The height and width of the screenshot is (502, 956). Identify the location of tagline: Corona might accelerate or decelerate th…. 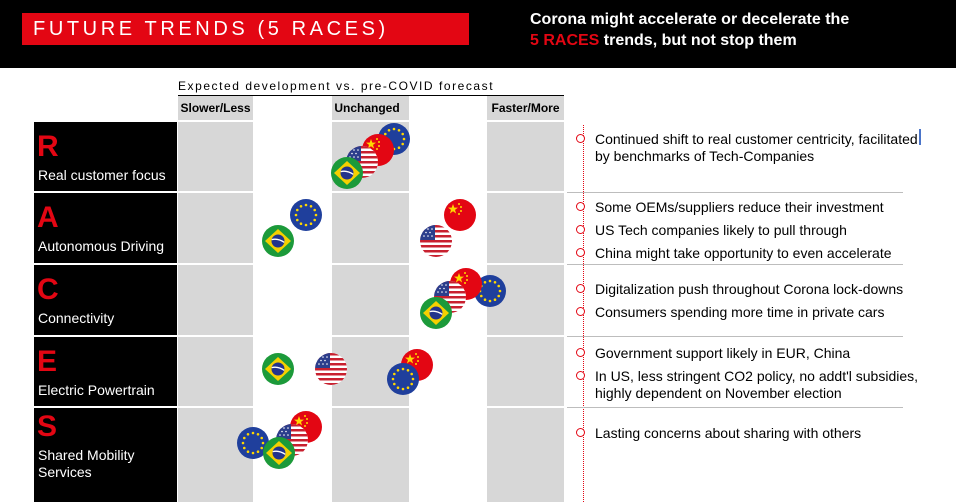
(689, 30).